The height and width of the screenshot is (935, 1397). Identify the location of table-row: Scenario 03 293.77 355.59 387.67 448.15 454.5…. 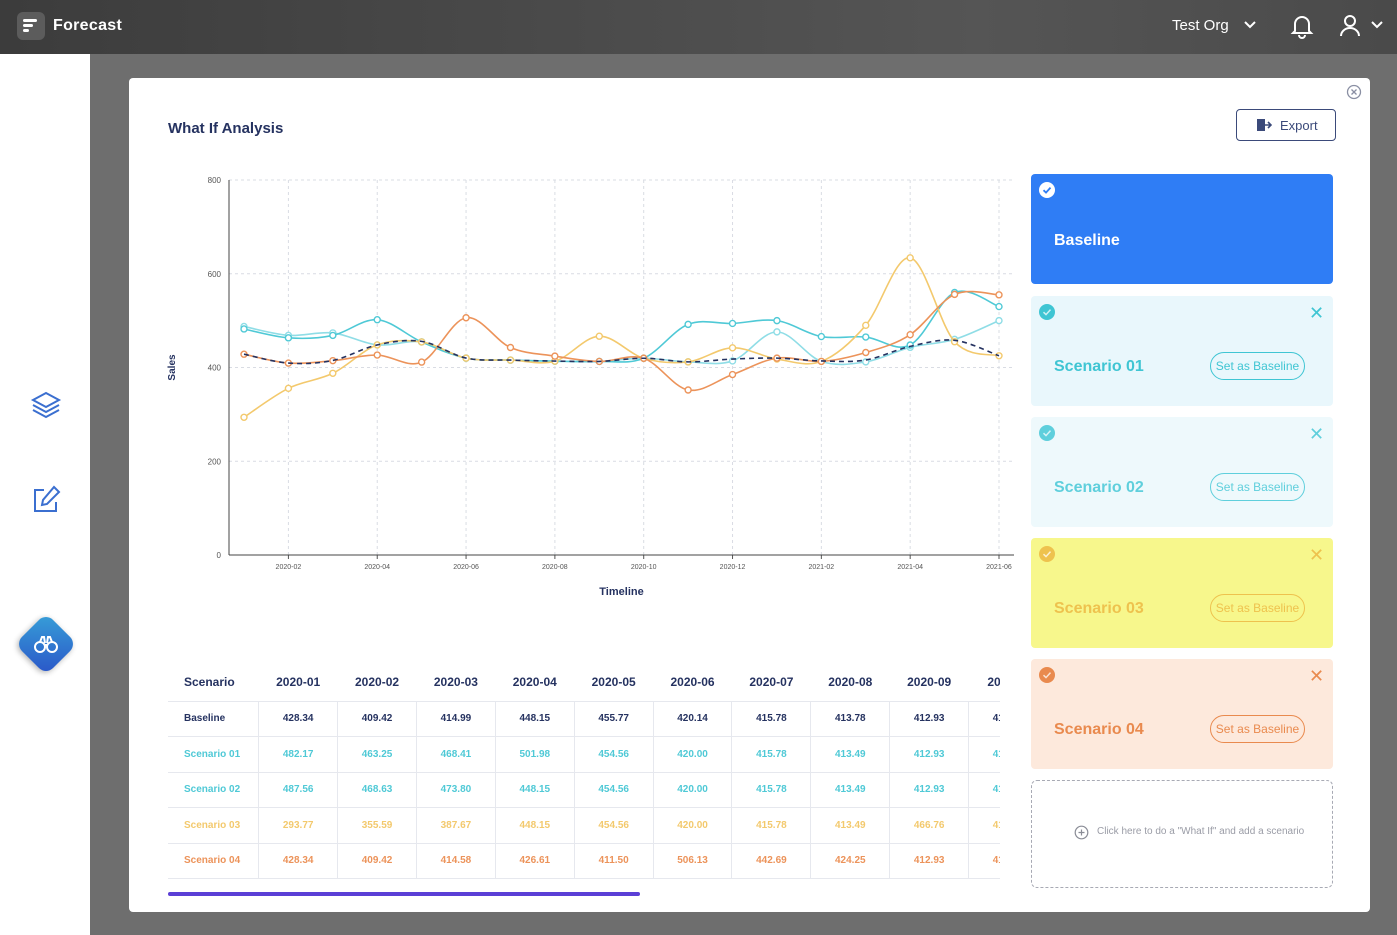
(584, 825).